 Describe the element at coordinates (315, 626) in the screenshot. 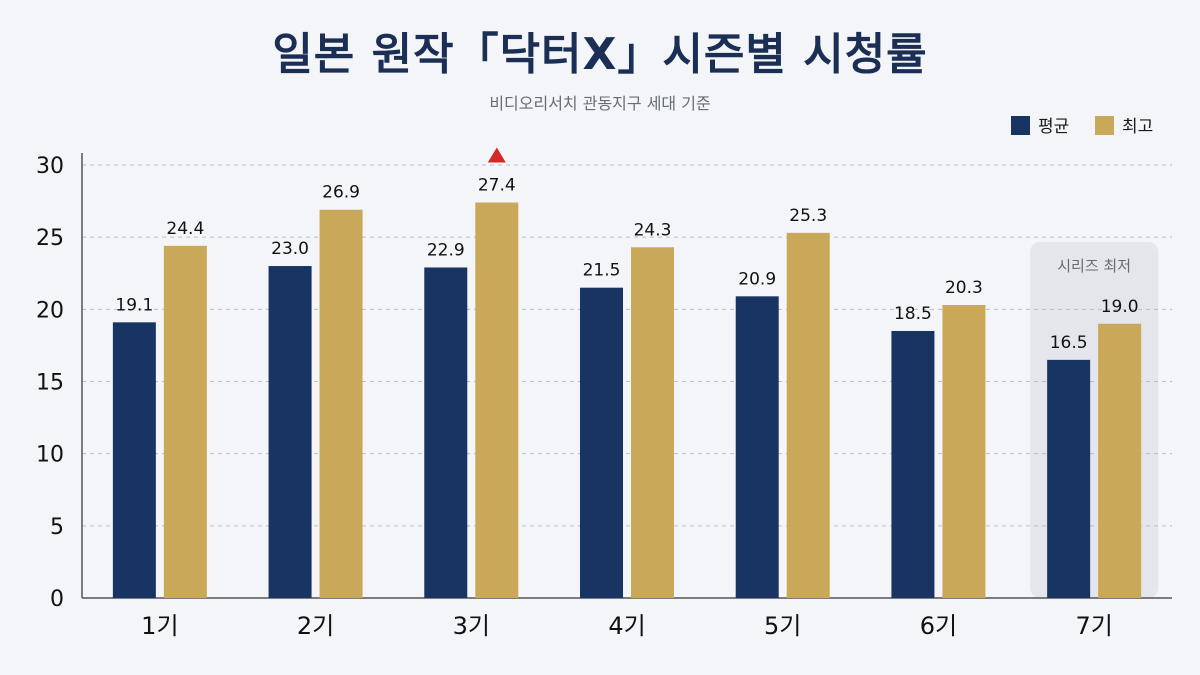

I see `x-category-label: 2기` at that location.